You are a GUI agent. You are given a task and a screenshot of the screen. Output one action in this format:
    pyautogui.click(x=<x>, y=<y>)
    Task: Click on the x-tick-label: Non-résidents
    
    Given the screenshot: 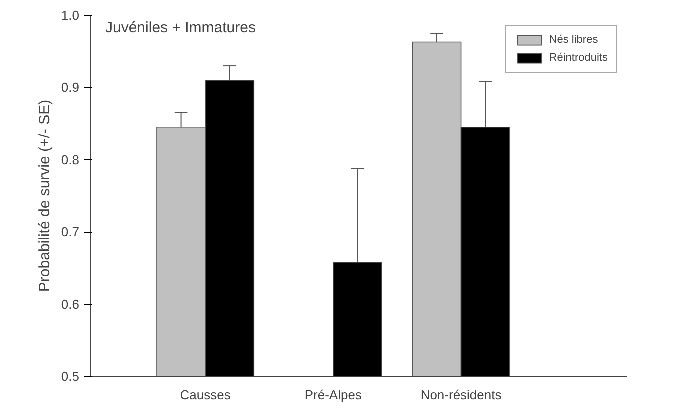 What is the action you would take?
    pyautogui.click(x=461, y=395)
    